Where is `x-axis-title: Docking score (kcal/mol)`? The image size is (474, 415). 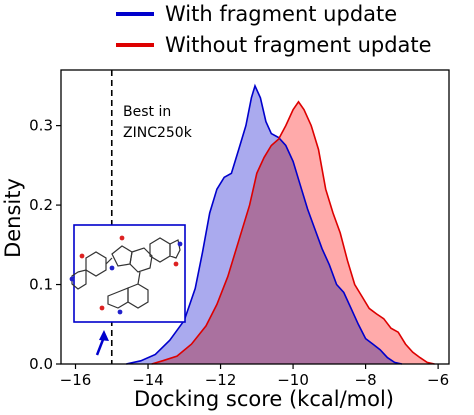
x-axis-title: Docking score (kcal/mol) is located at coordinates (264, 399).